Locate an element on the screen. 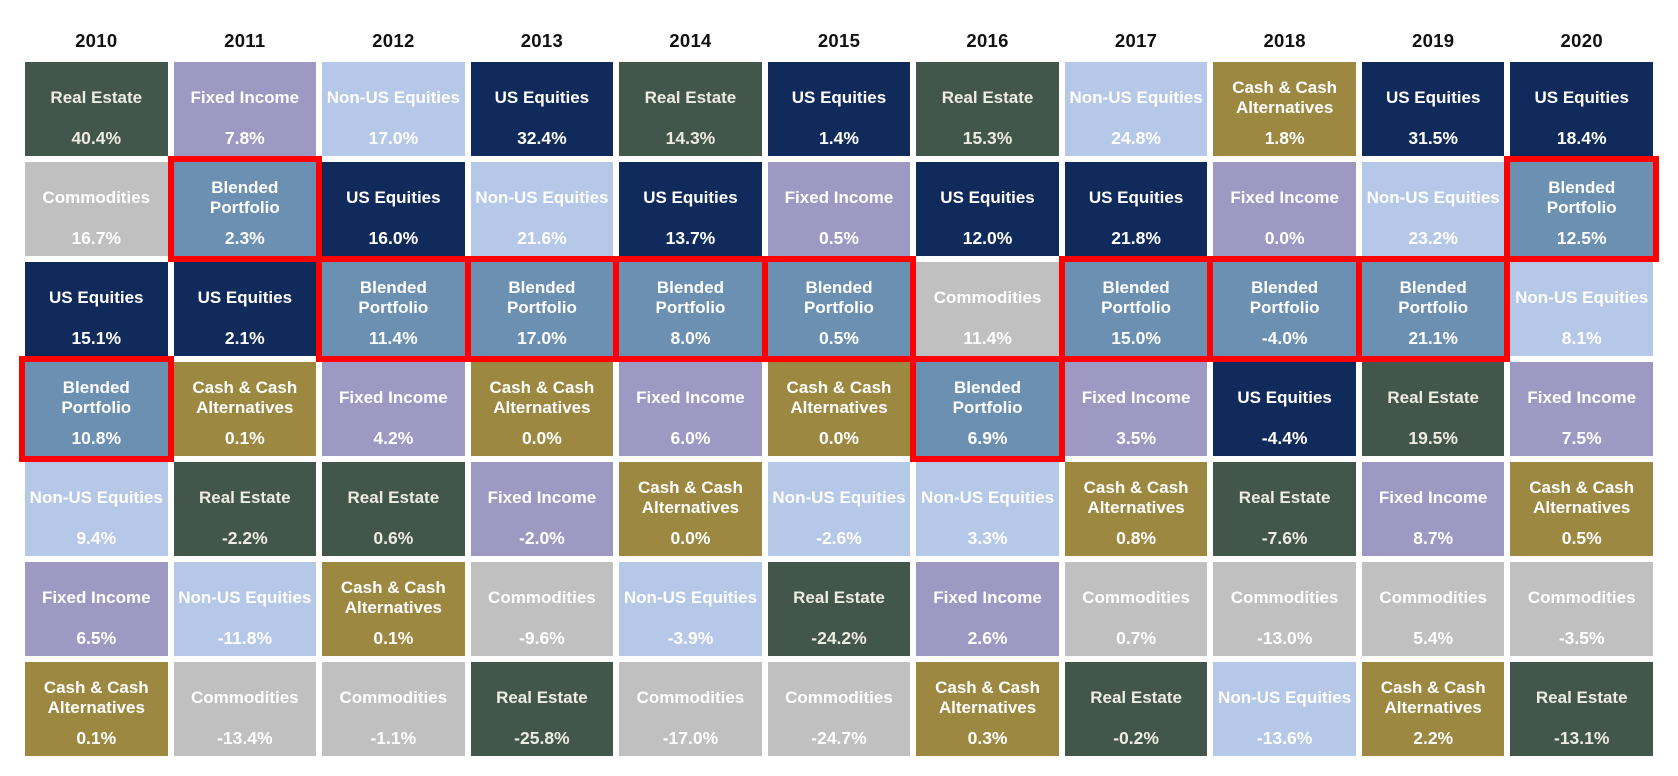 This screenshot has width=1678, height=776. asset-return-value: 12.5% is located at coordinates (1581, 237).